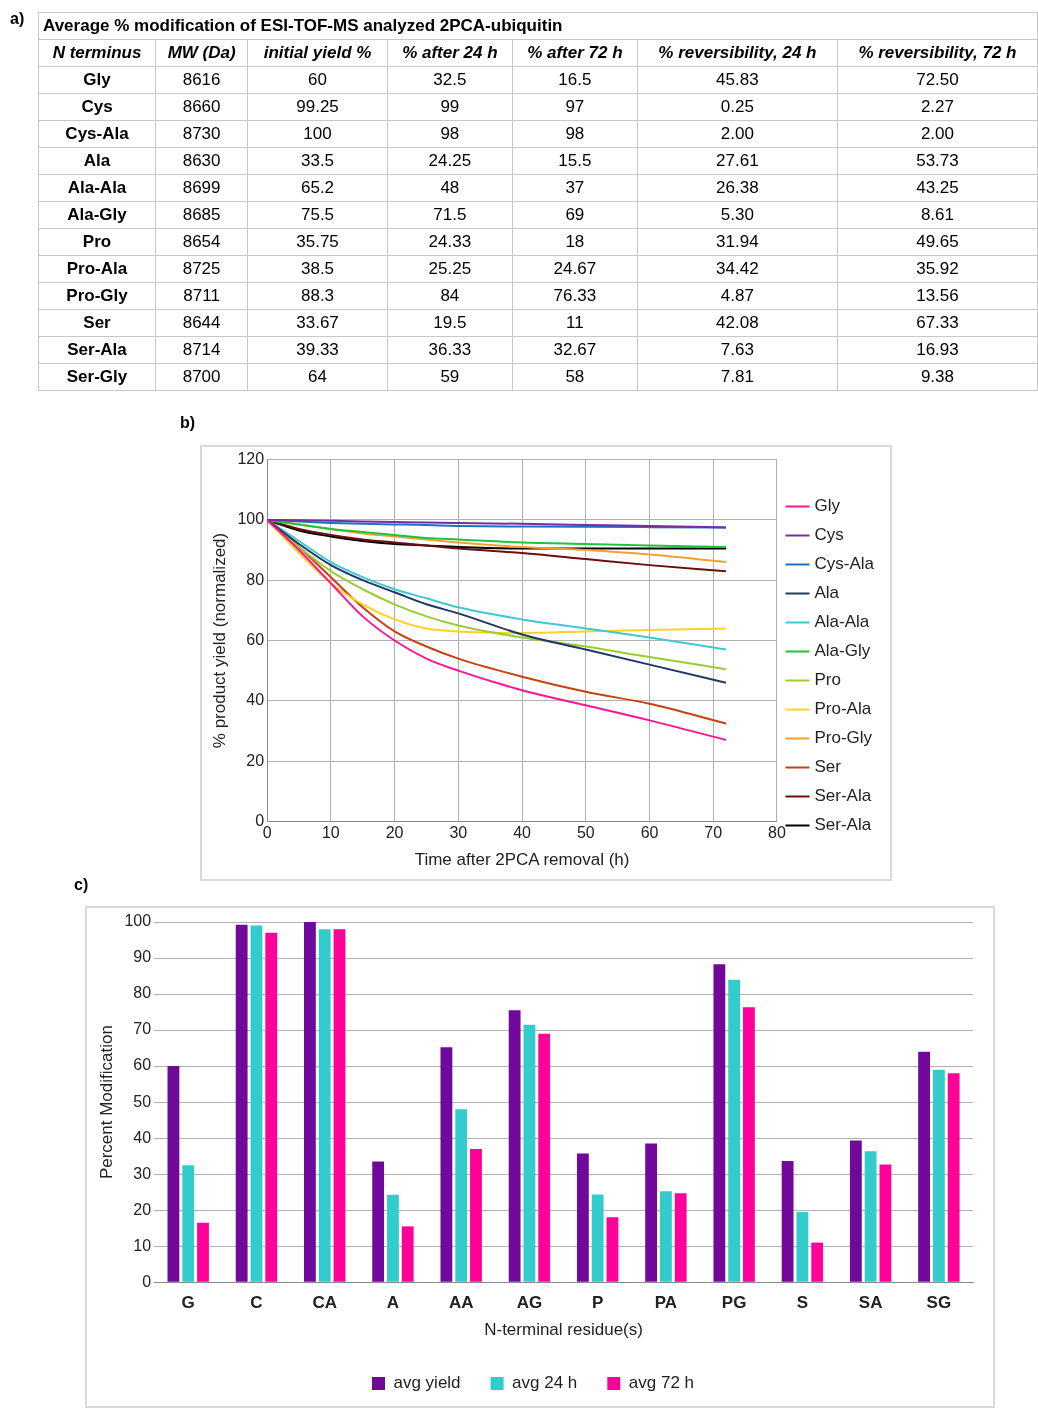  I want to click on y-tick-label: Ser-Ala, so click(97, 350).